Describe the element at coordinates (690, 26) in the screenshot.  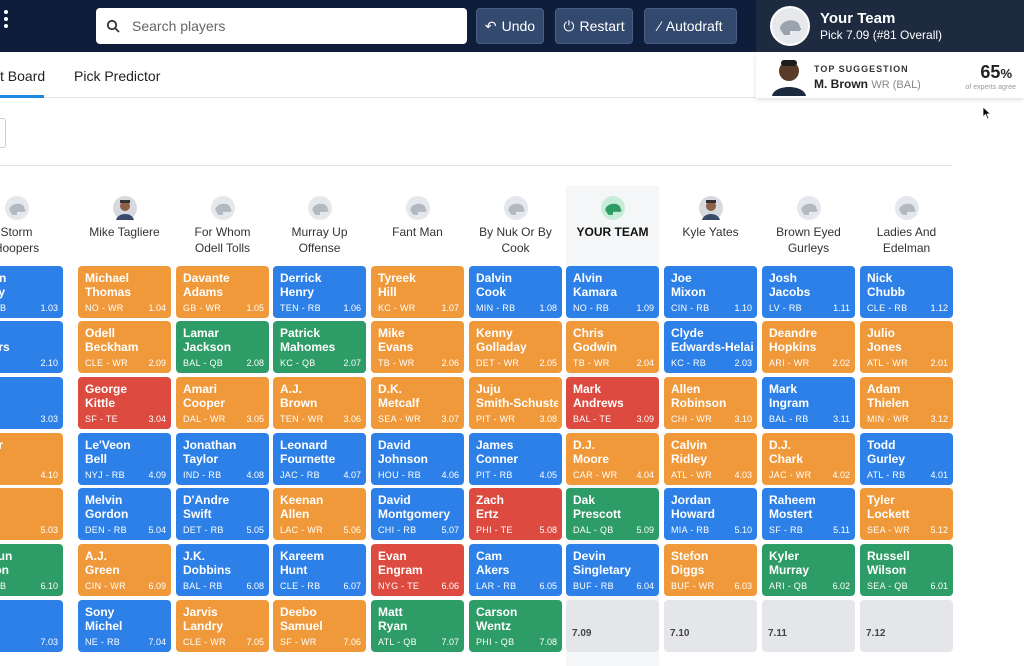
I see `autodraft-button: ⁄ Autodraft` at that location.